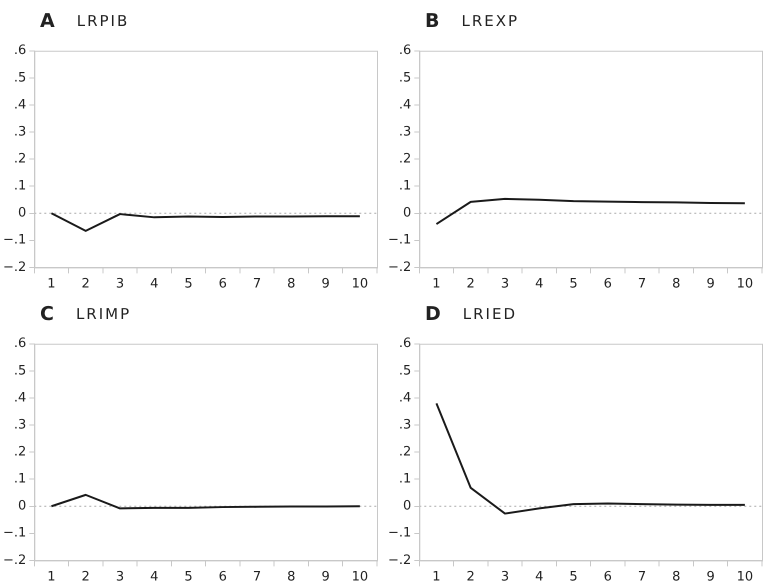 This screenshot has height=587, width=771. I want to click on chart-subtitle: LRIED, so click(490, 314).